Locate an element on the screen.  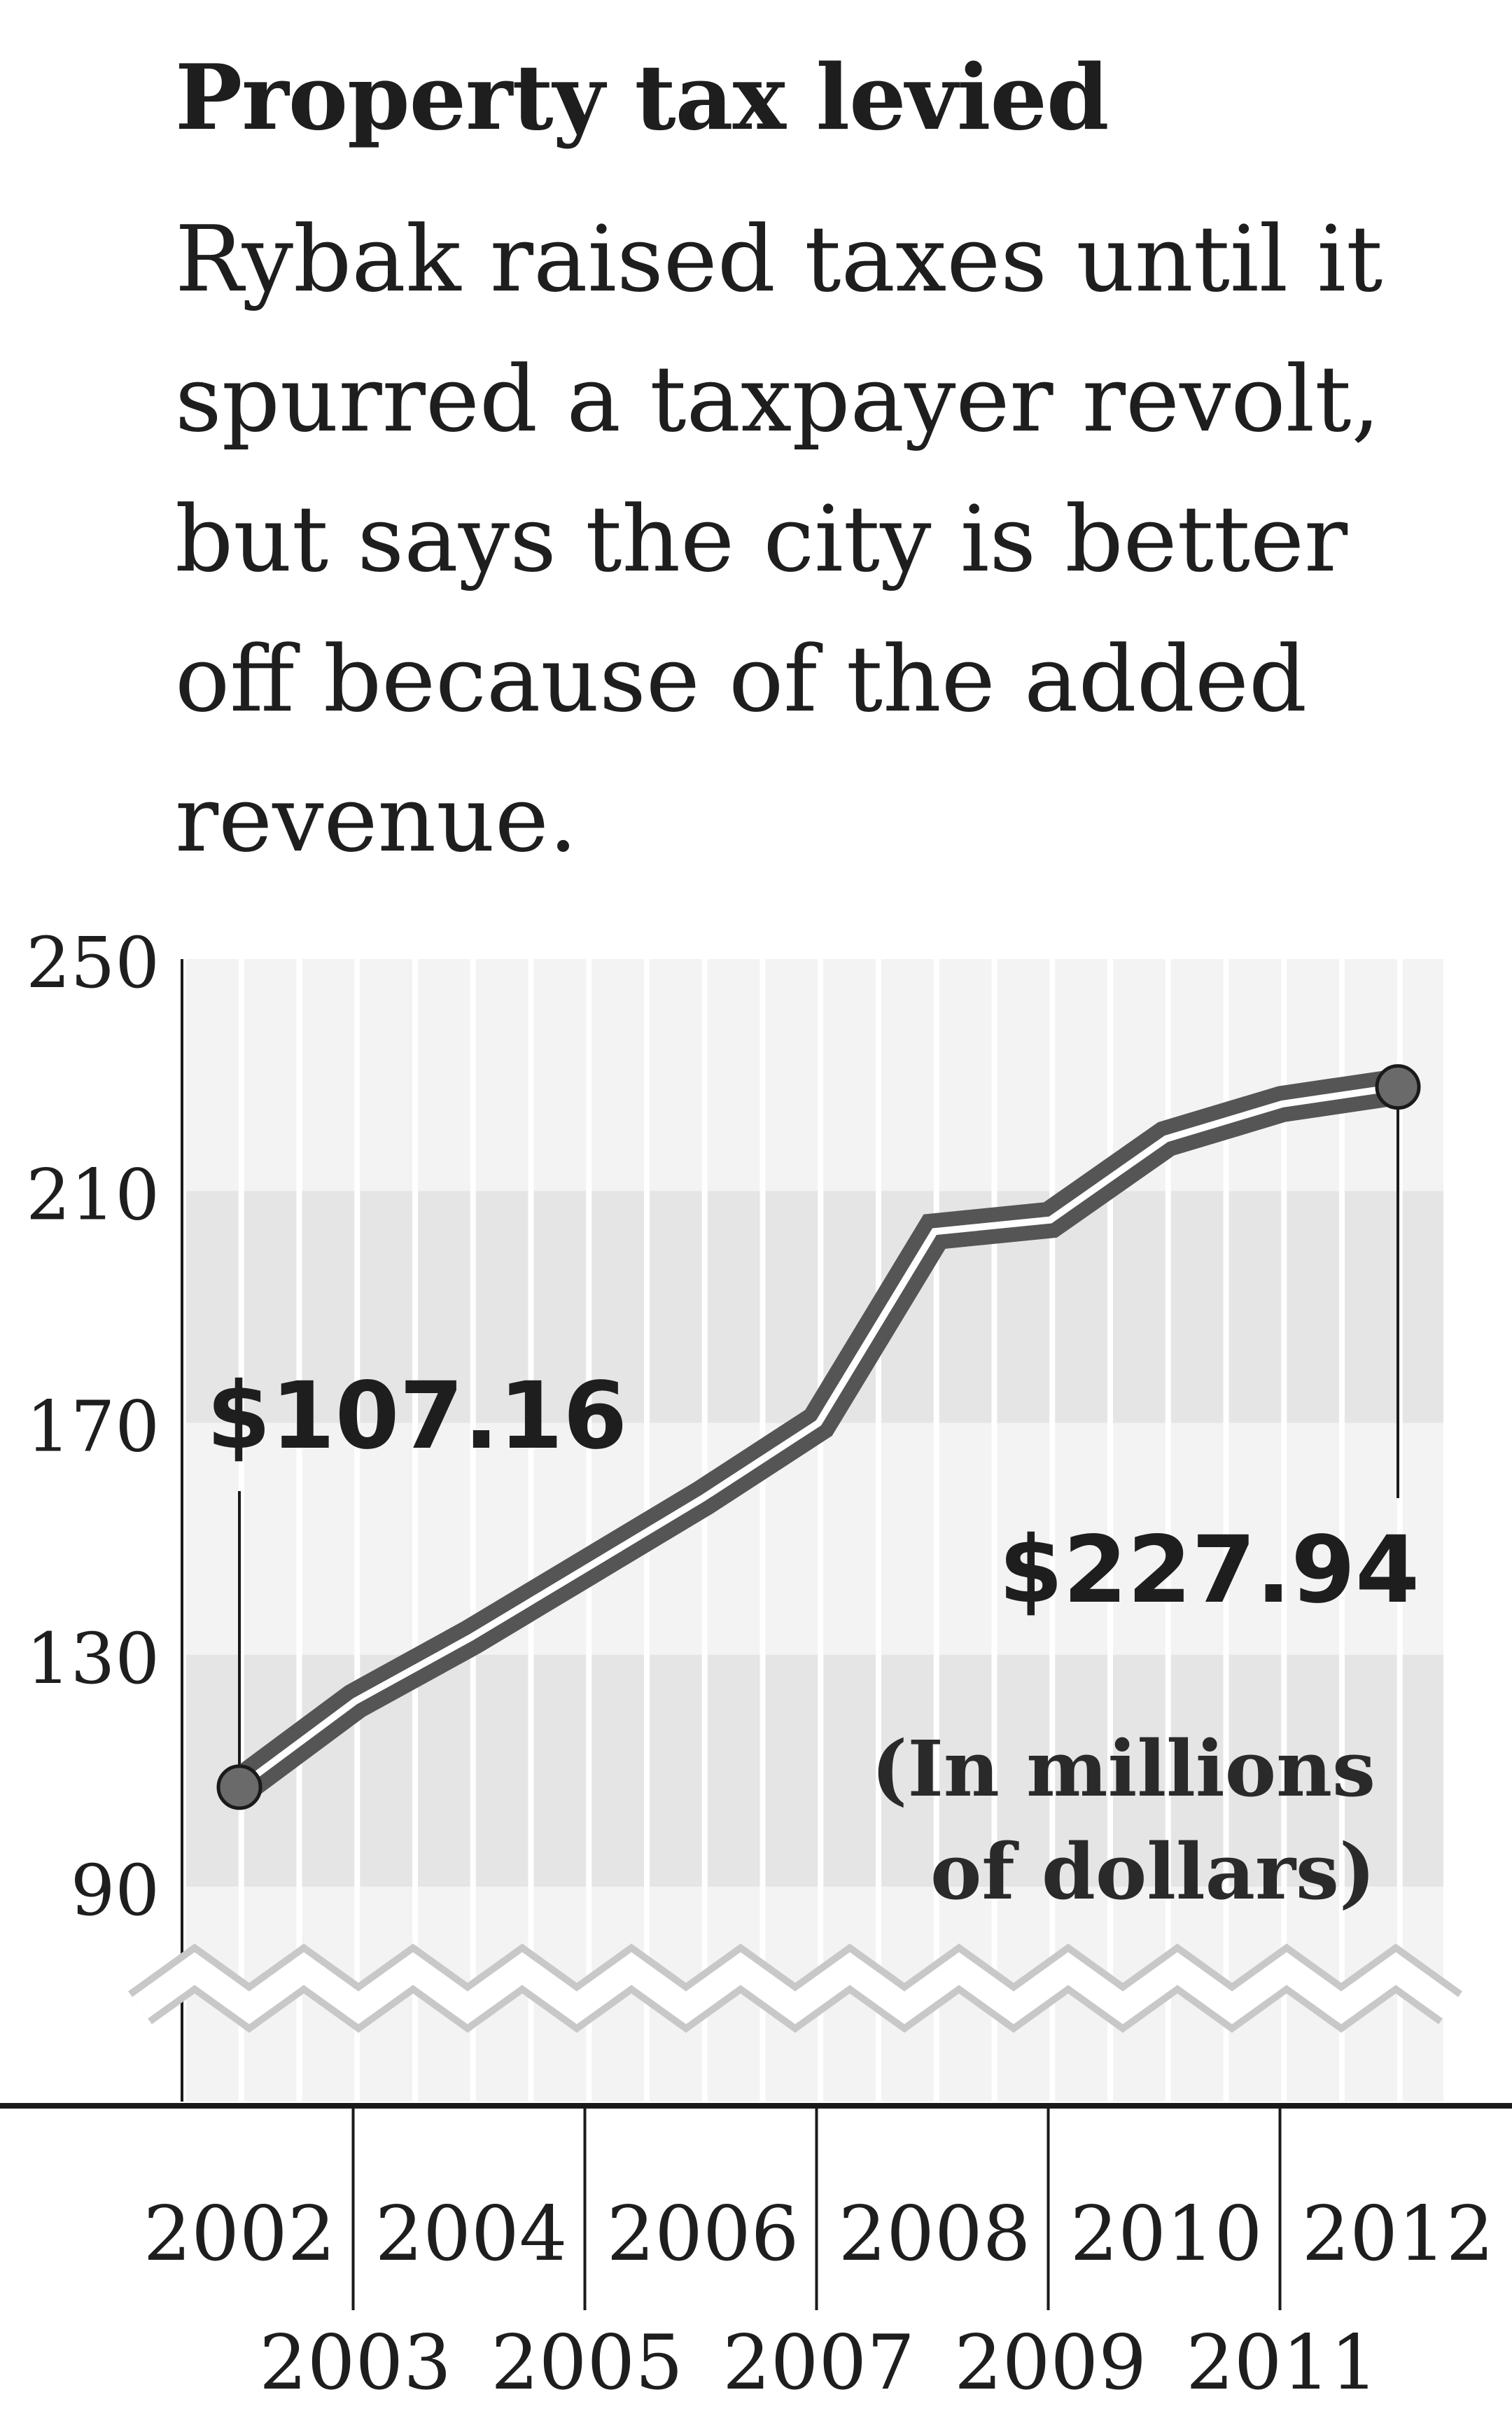
chart-title: Property tax levied is located at coordinates (642, 98).